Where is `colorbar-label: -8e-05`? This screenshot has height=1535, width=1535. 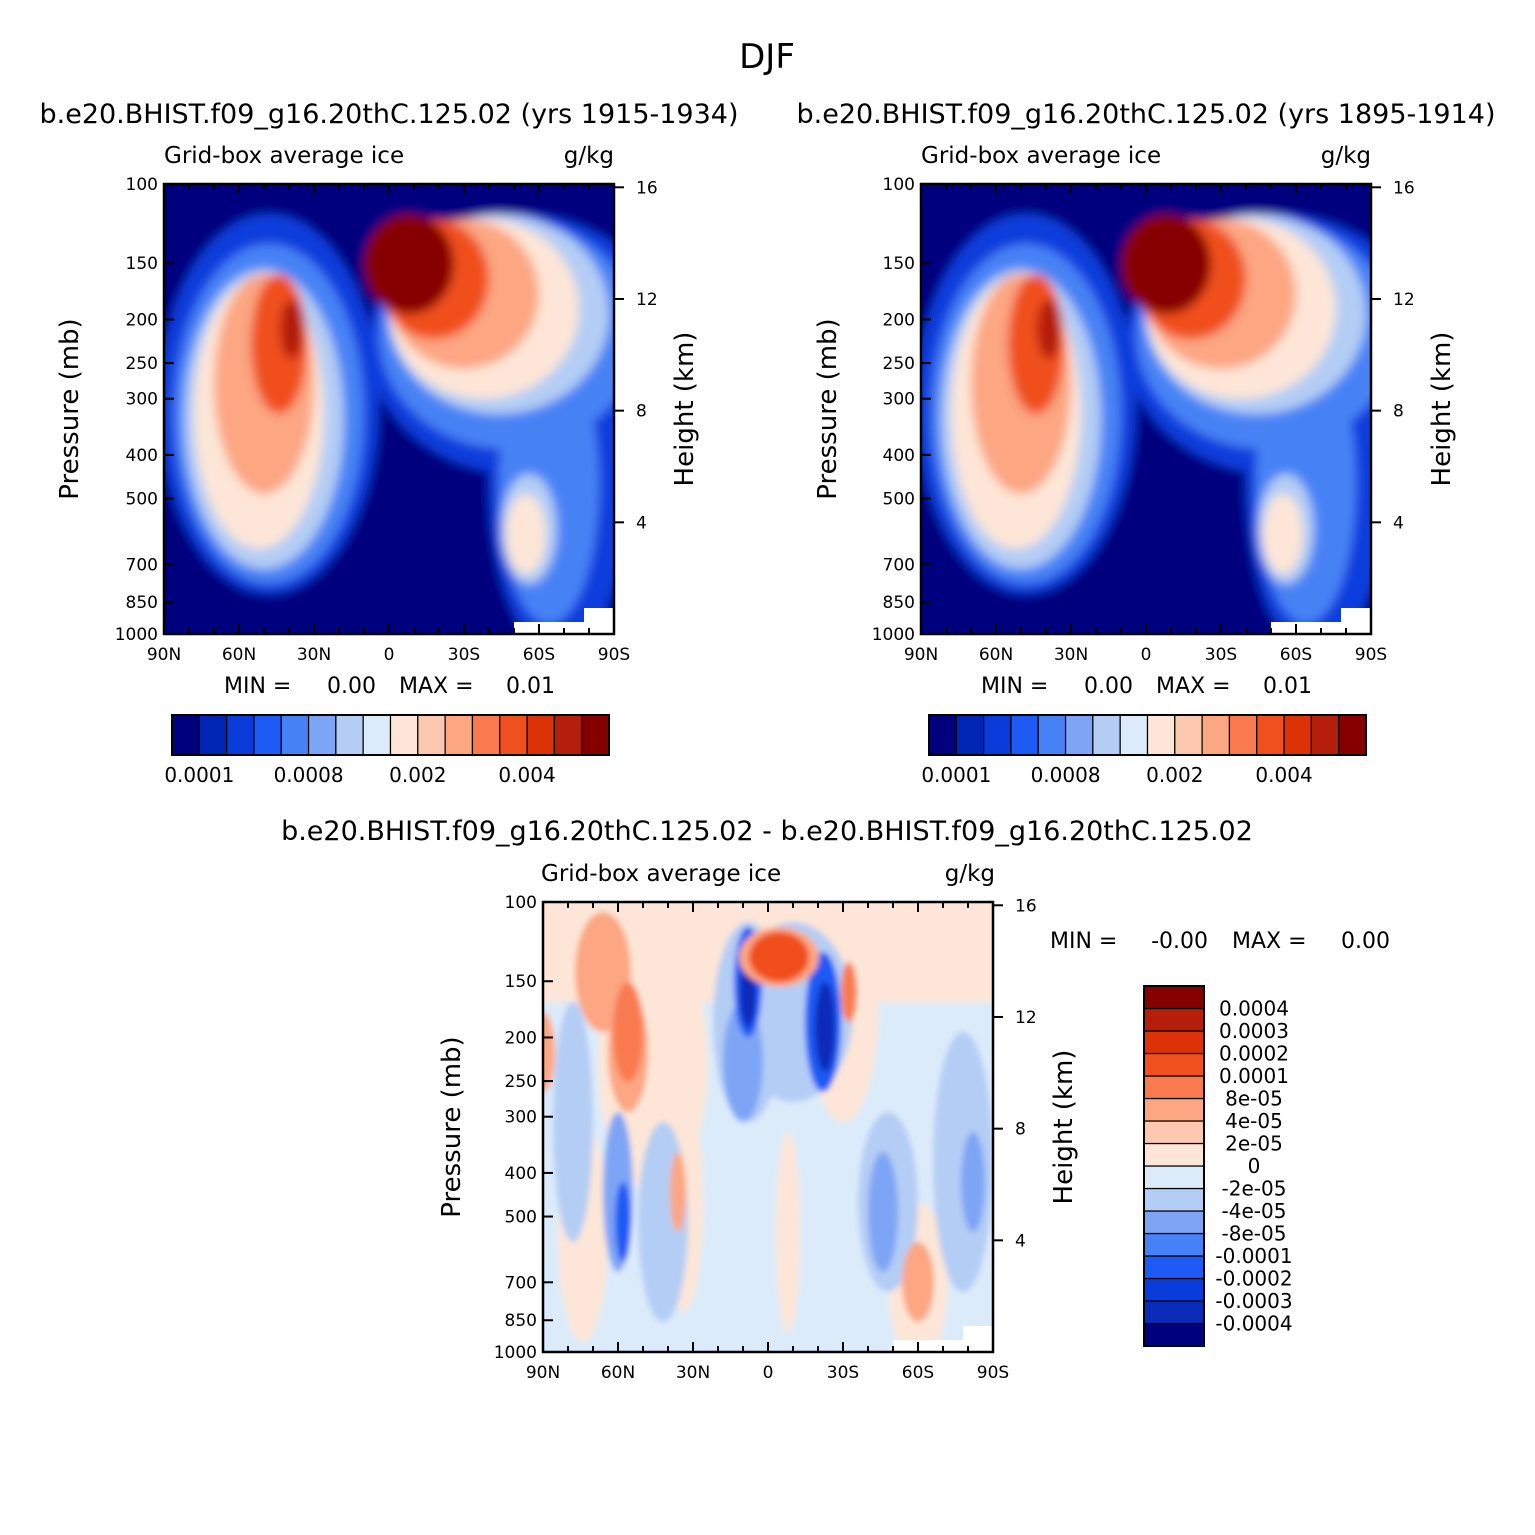 colorbar-label: -8e-05 is located at coordinates (1254, 1234).